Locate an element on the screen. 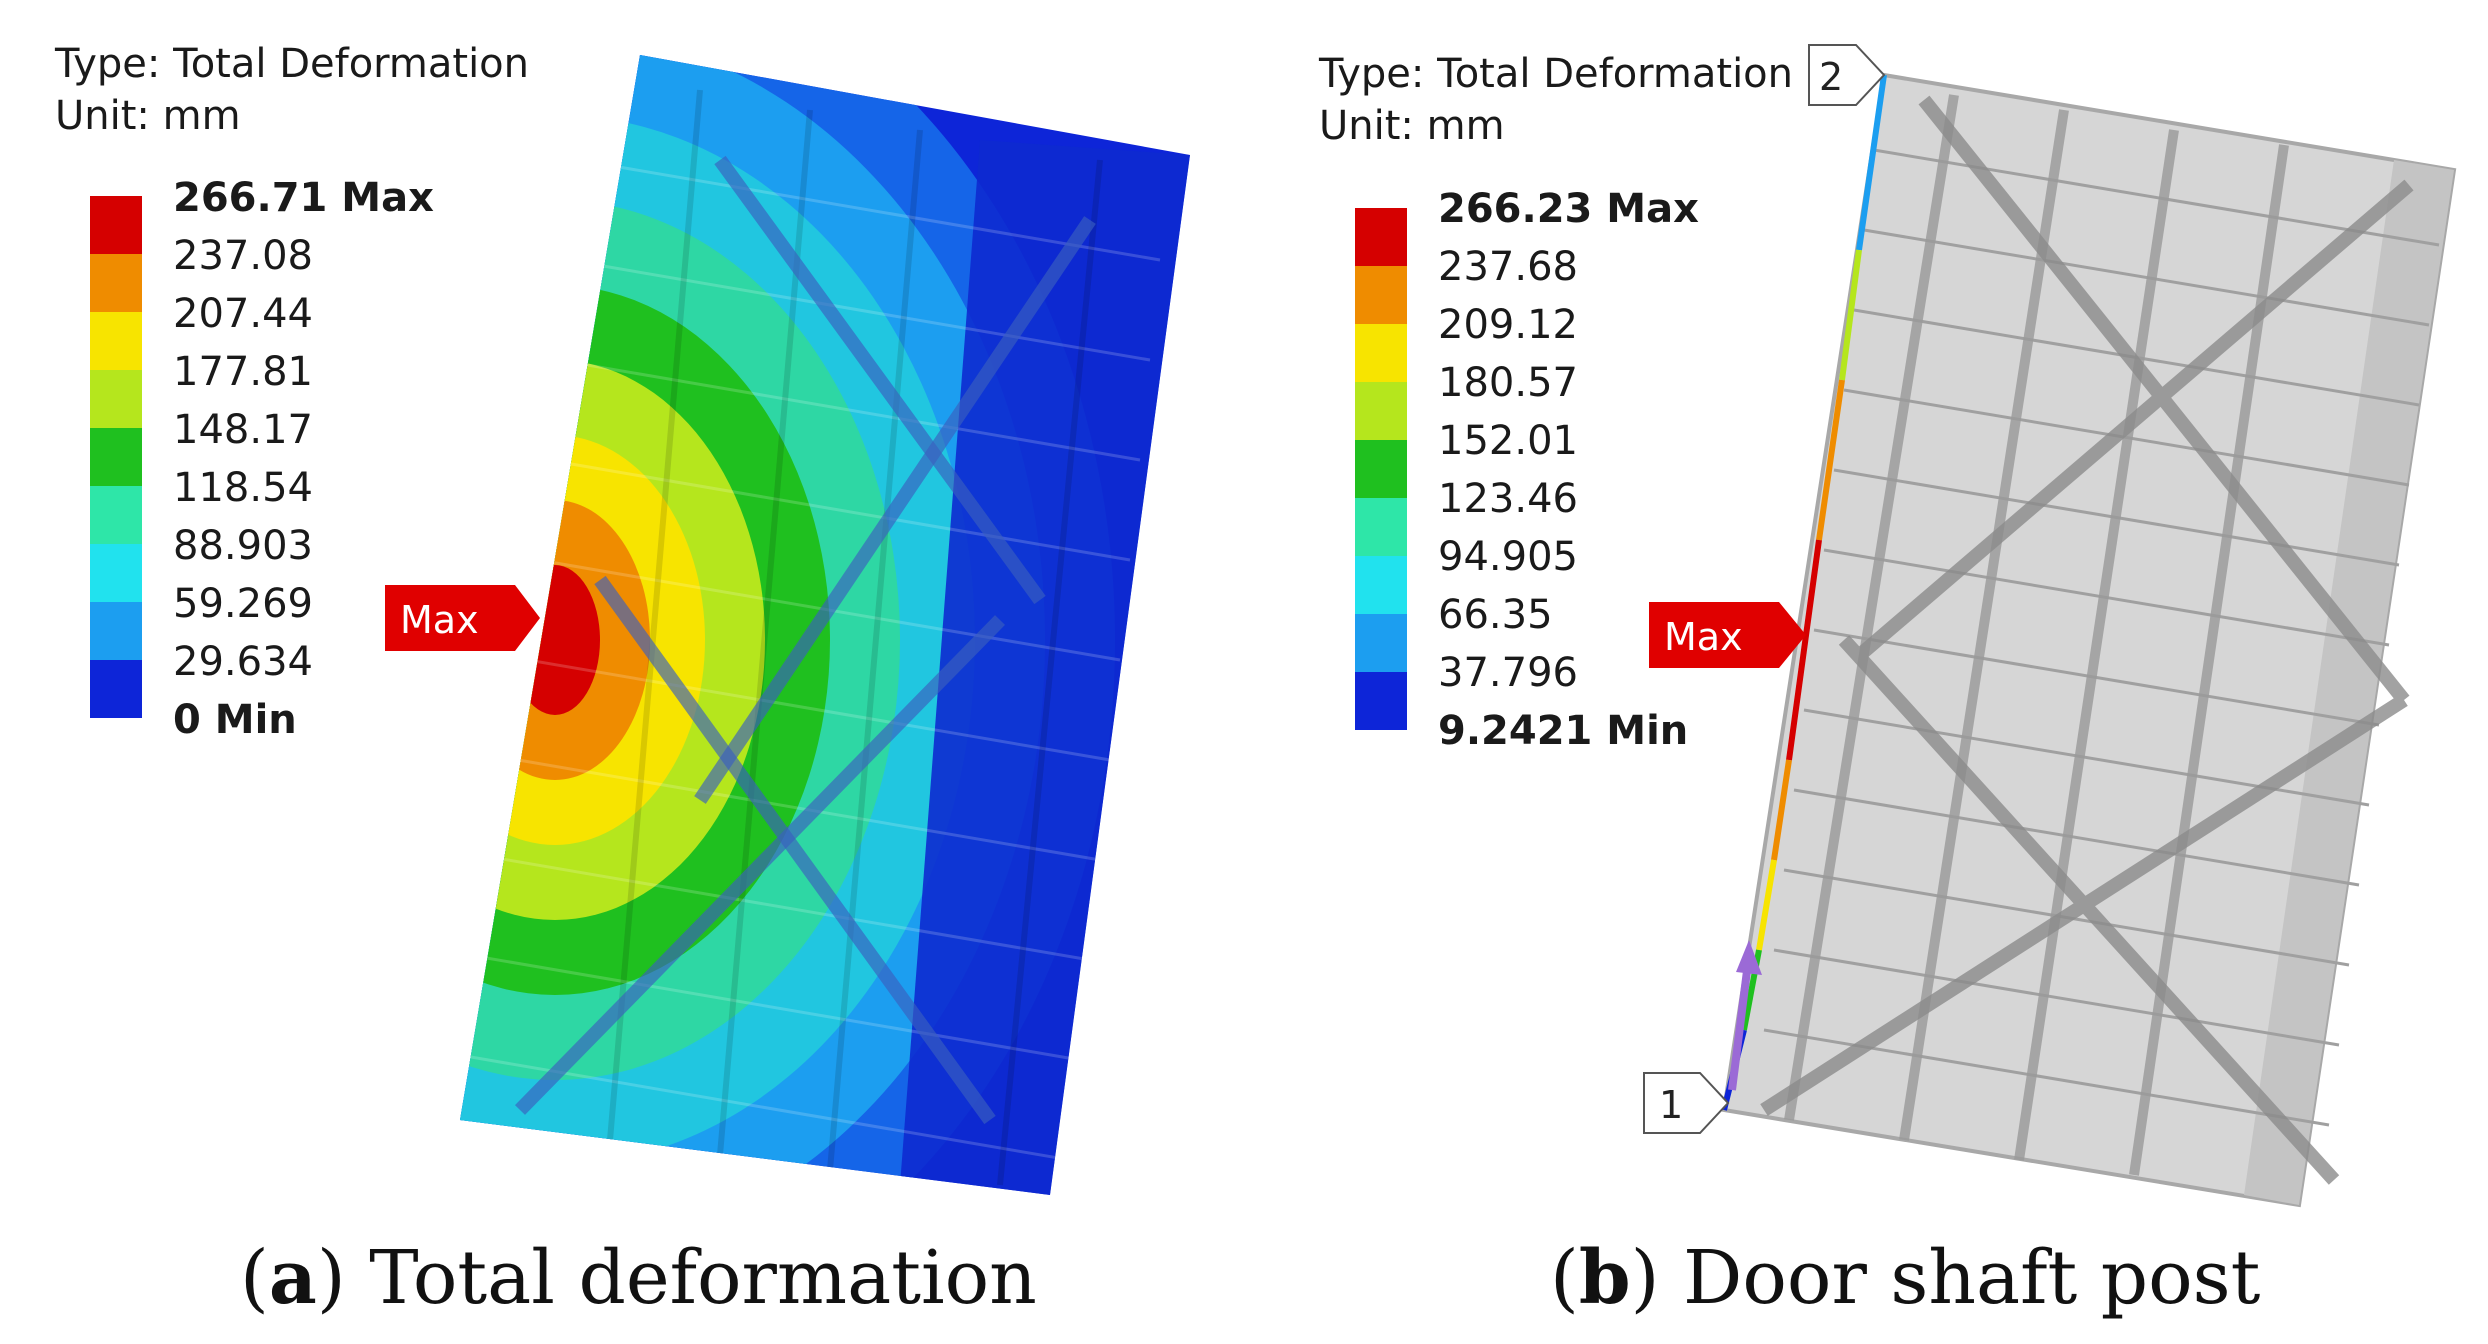 Image resolution: width=2488 pixels, height=1344 pixels. legend-label: 66.35 is located at coordinates (1495, 615).